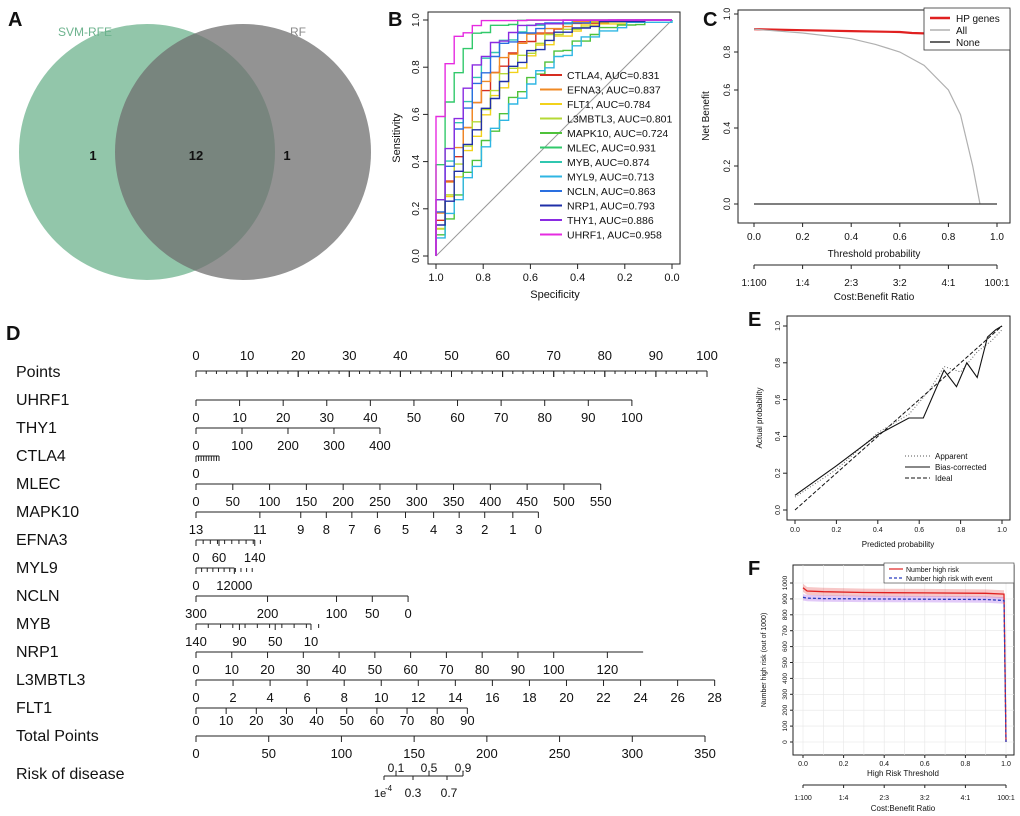  I want to click on nomogram-tick-label: 0.7, so click(449, 793).